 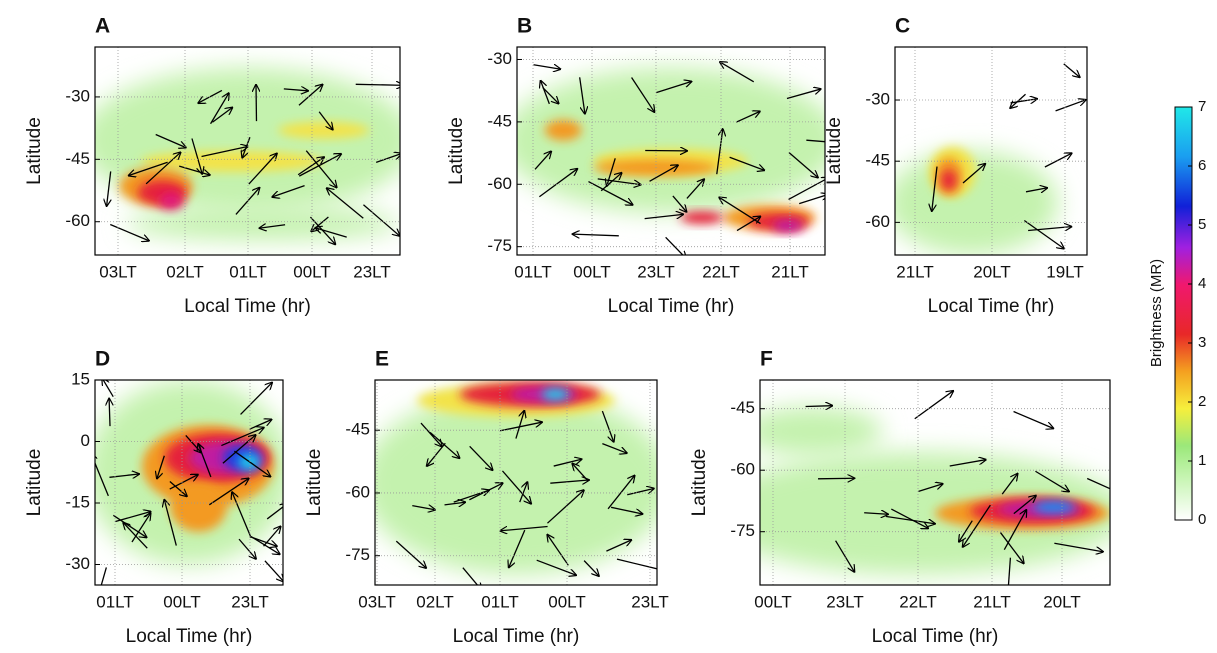 I want to click on x-tick-label: 00LT, so click(x=312, y=271).